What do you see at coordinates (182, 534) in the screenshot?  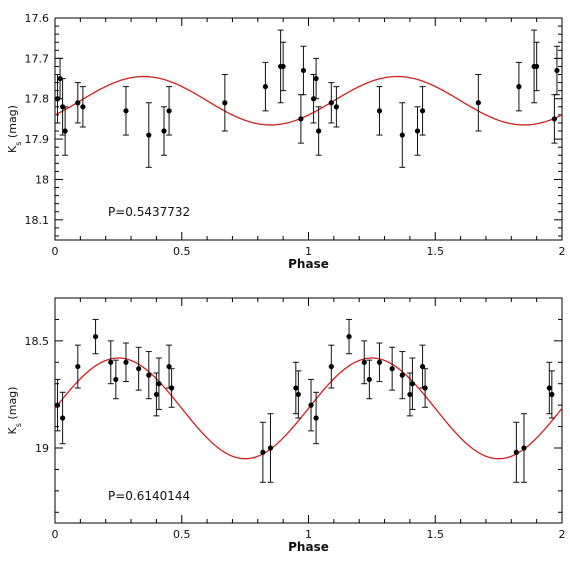 I see `panel2-x-tick-label: 0.5` at bounding box center [182, 534].